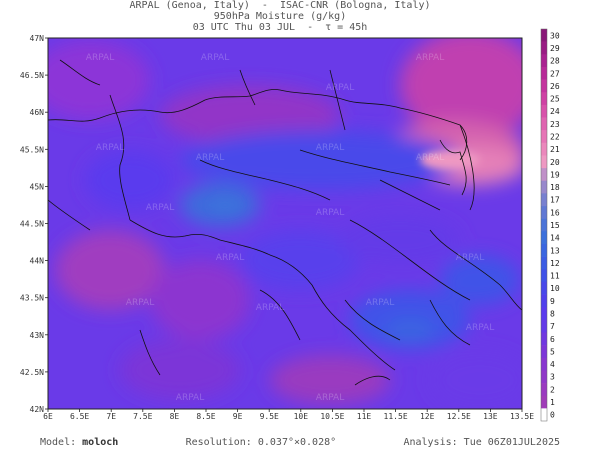  Describe the element at coordinates (427, 416) in the screenshot. I see `lon-tick-label: 12E` at that location.